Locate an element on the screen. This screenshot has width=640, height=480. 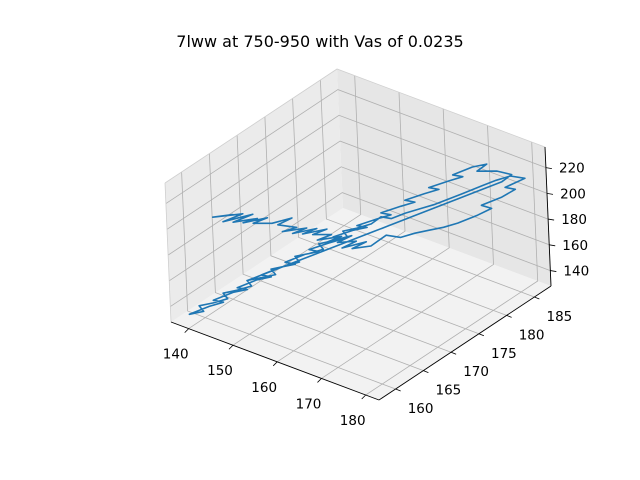
x-tick-label: 150 is located at coordinates (220, 371).